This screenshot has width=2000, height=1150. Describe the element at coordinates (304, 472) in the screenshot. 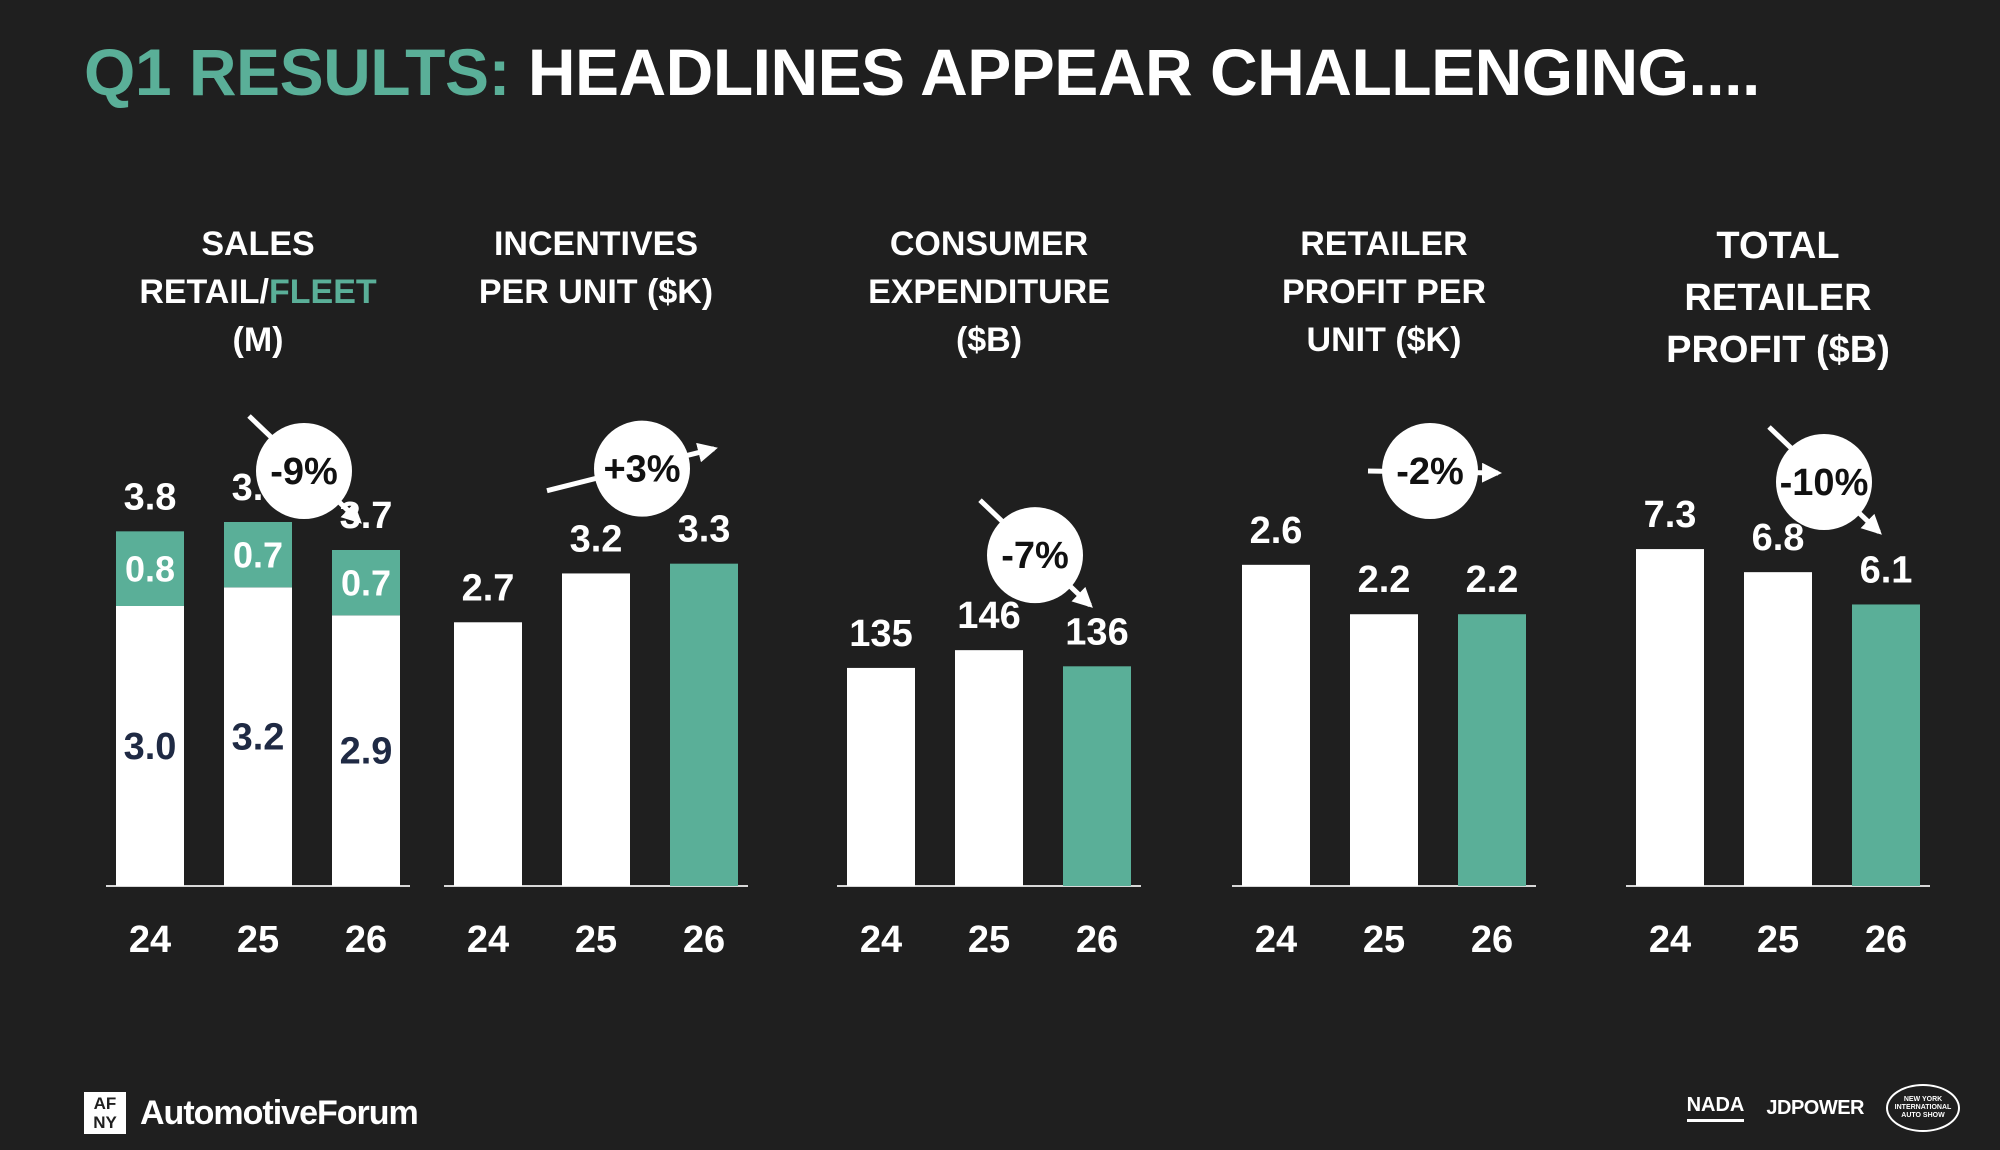

I see `change-label: -9%` at that location.